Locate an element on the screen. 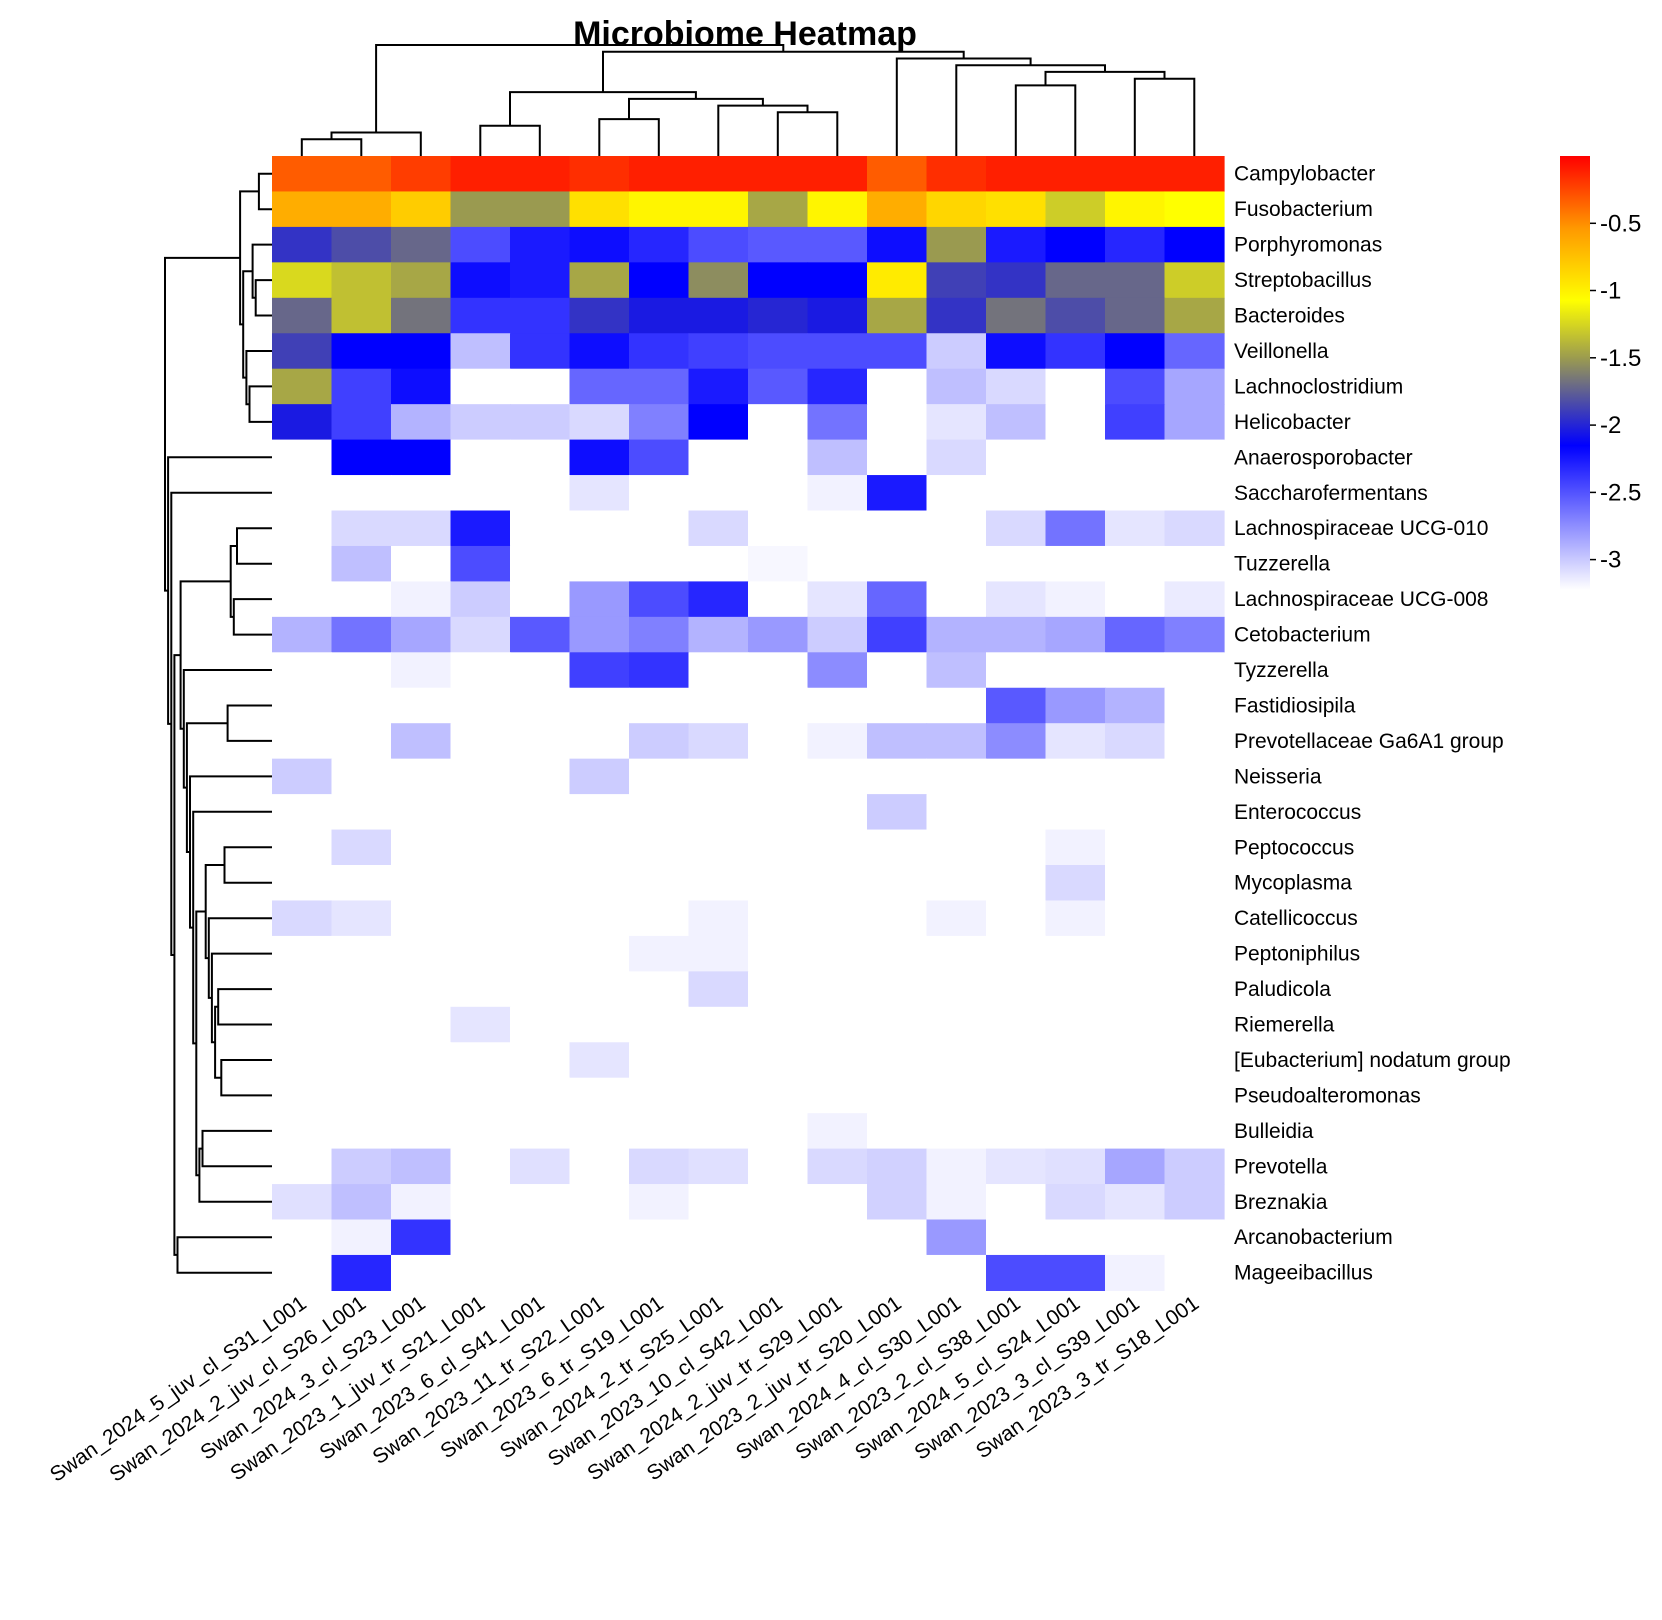 The width and height of the screenshot is (1662, 1620). row-label: [Eubacterium] nodatum group is located at coordinates (1372, 1060).